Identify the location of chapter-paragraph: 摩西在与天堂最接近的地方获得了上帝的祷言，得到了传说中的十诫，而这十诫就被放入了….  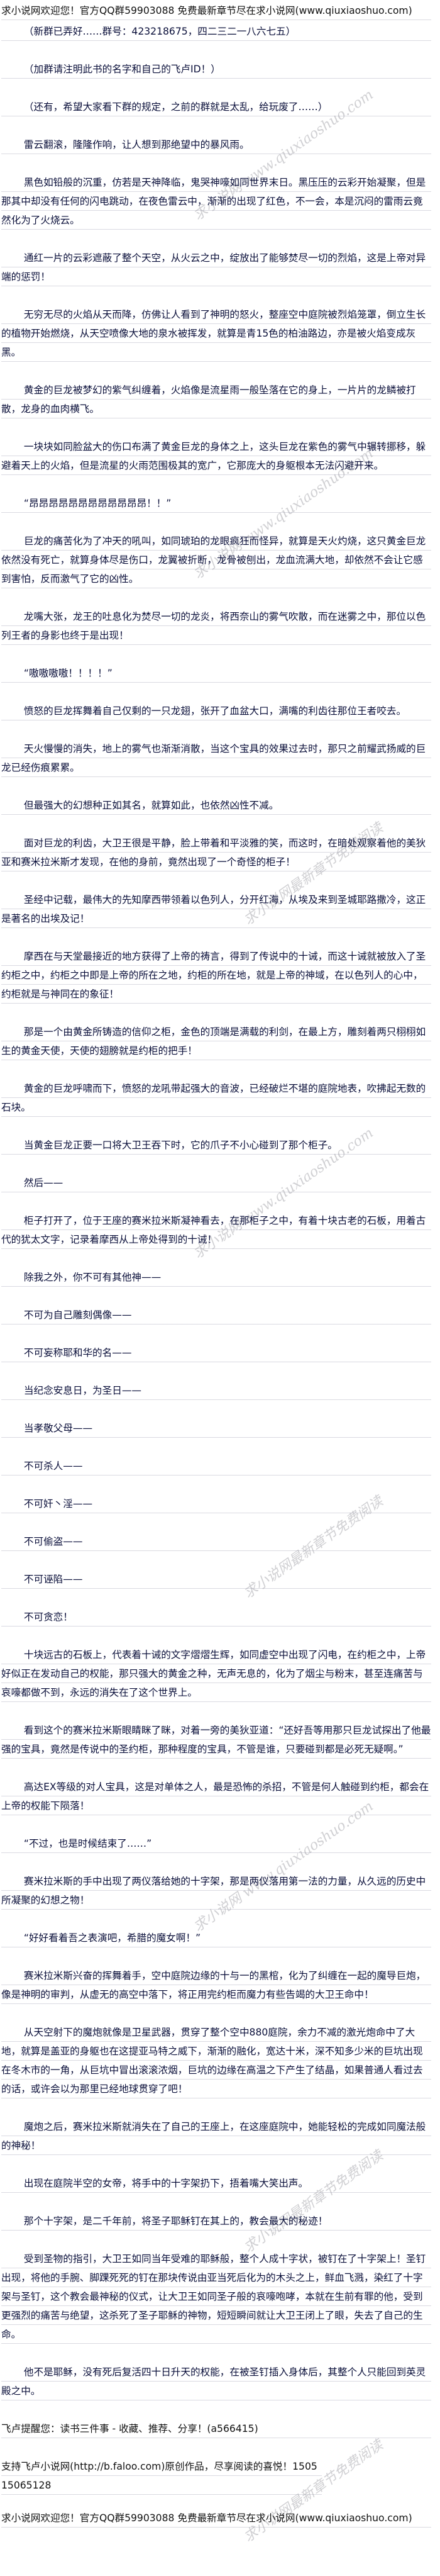
(216, 975).